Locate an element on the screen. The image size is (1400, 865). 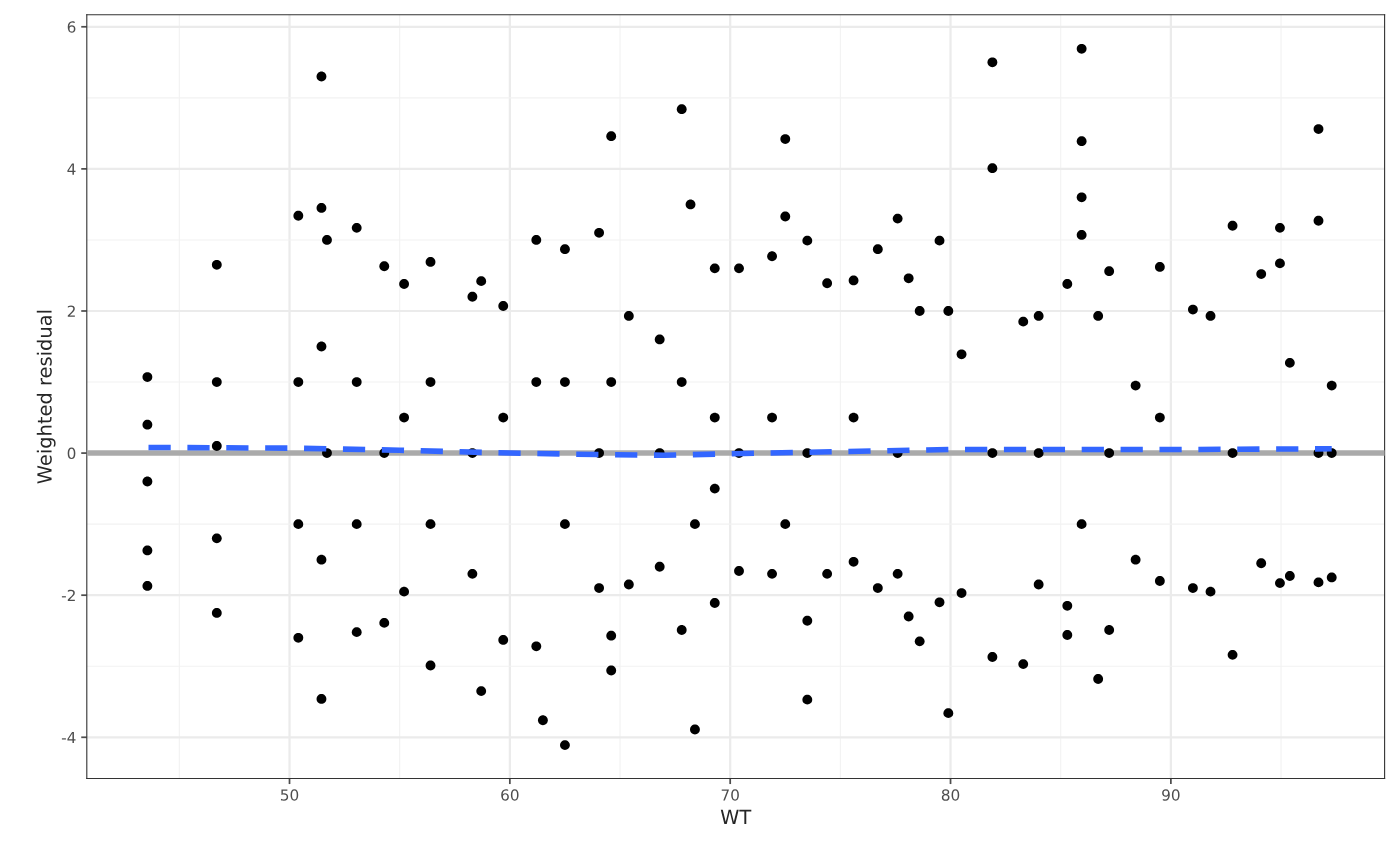
x-tick-label: 50 is located at coordinates (289, 795).